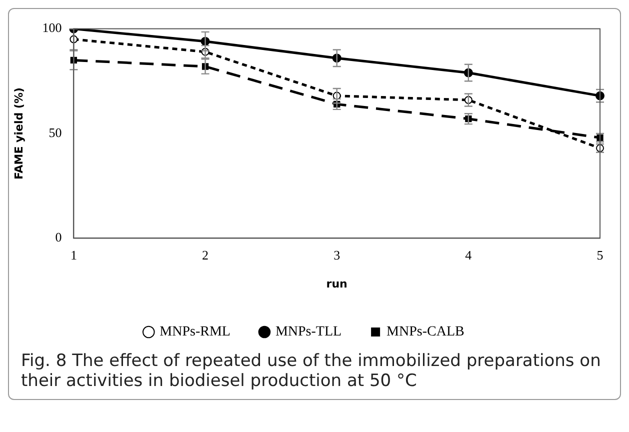 The height and width of the screenshot is (432, 629). I want to click on caption: Fig. 8 The effect of repeated use of the immobilized preparations on their activities in biodiesel production at 50 °C, so click(311, 371).